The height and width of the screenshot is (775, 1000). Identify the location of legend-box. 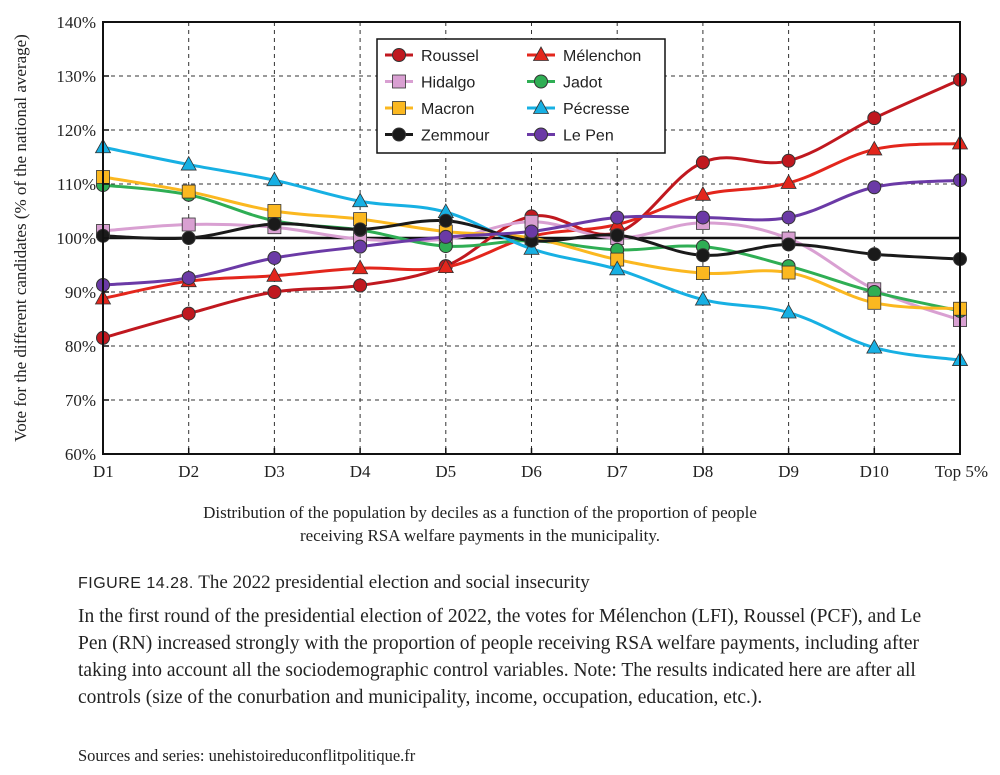
(521, 96).